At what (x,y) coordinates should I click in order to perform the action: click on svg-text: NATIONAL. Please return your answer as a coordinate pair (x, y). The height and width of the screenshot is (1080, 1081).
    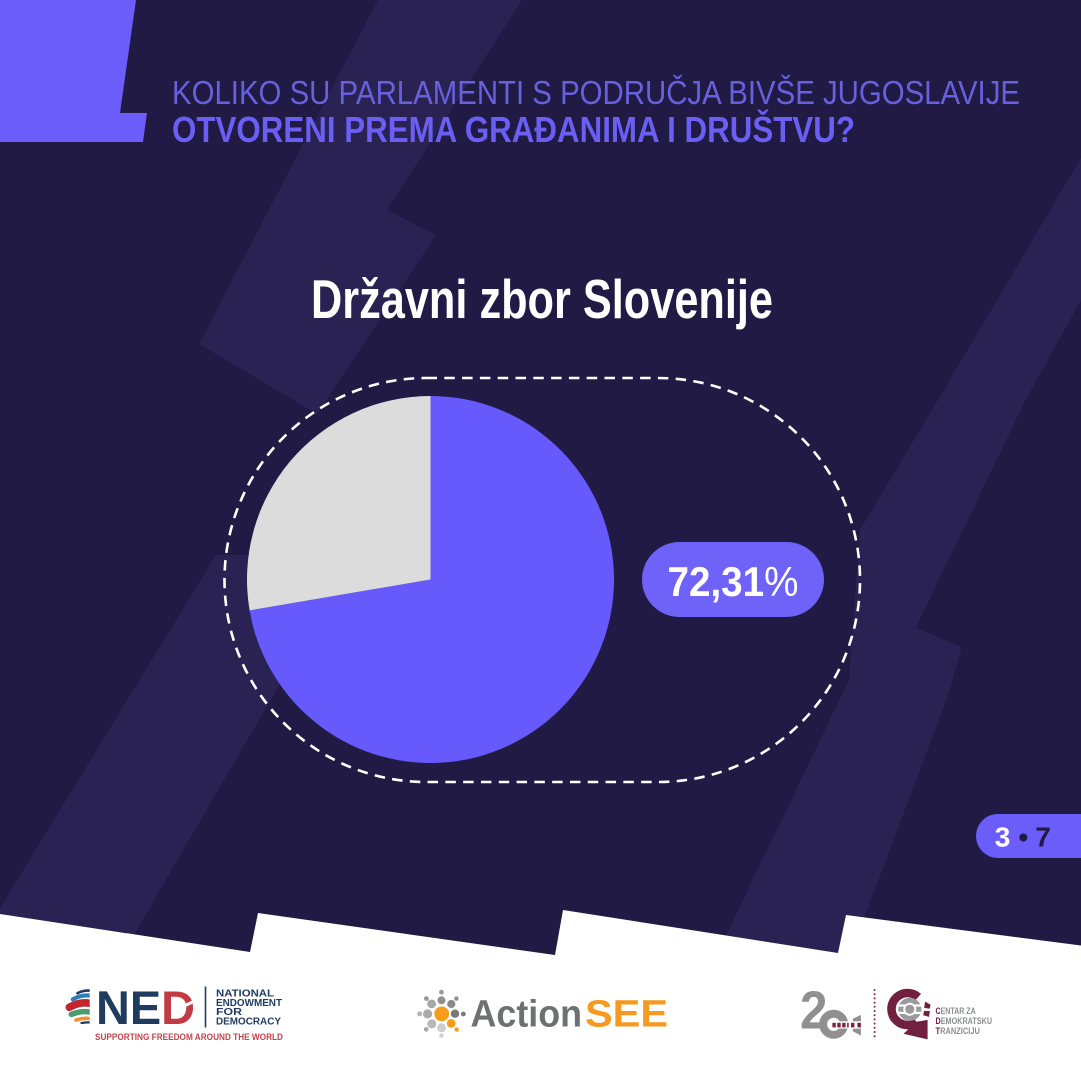
    Looking at the image, I should click on (245, 994).